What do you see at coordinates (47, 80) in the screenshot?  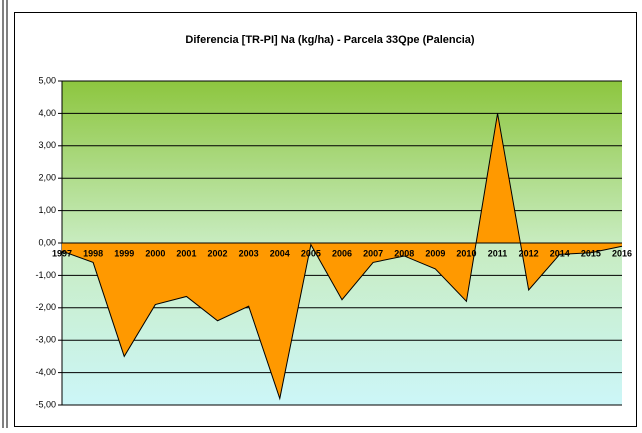 I see `y-tick-label: 5,00` at bounding box center [47, 80].